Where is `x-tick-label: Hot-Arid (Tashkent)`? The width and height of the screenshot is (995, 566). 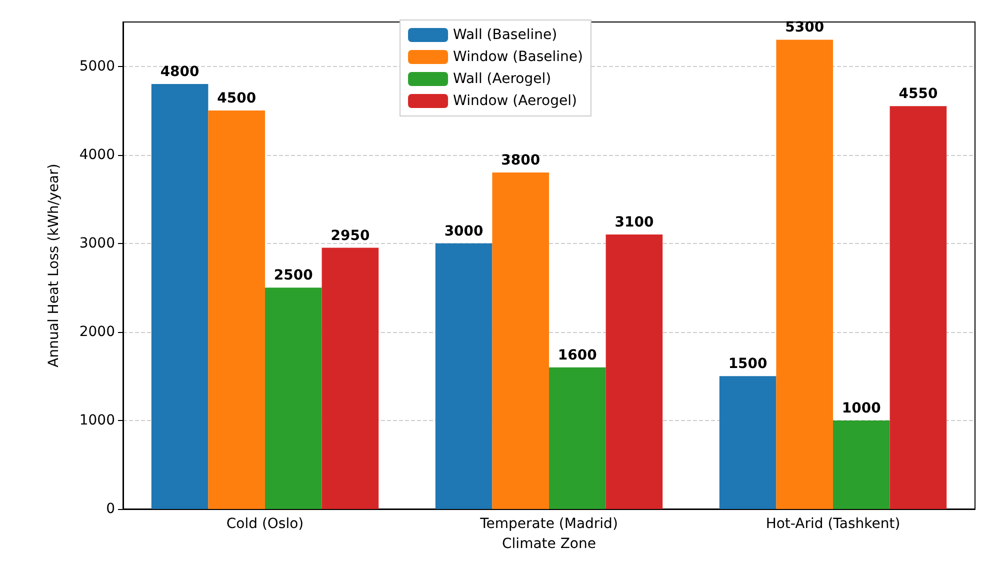
x-tick-label: Hot-Arid (Tashkent) is located at coordinates (833, 524).